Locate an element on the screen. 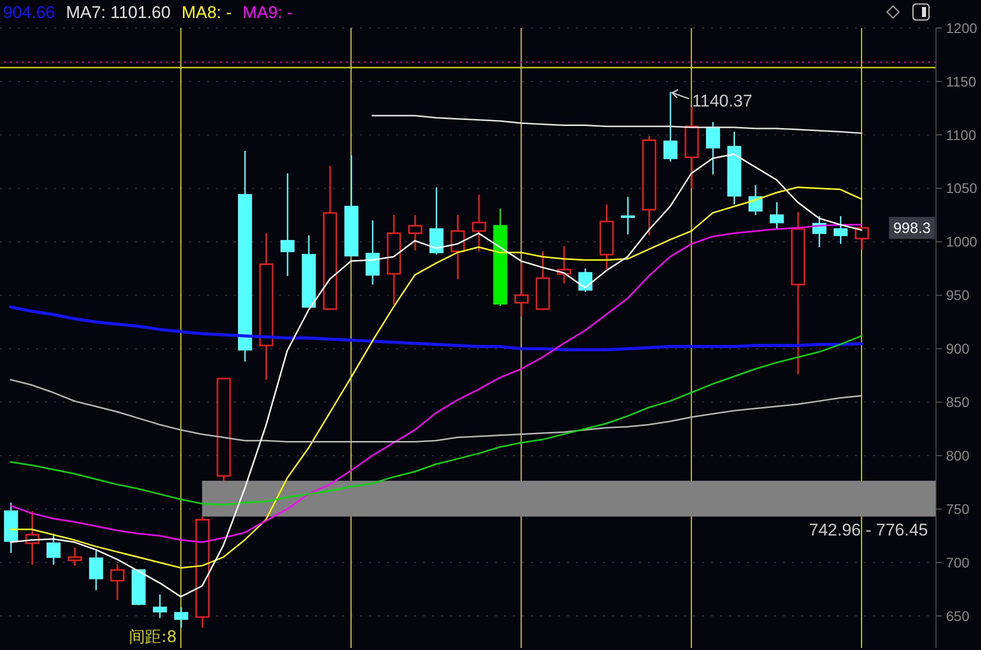 The image size is (981, 650). y-tick-label: 850 is located at coordinates (958, 402).